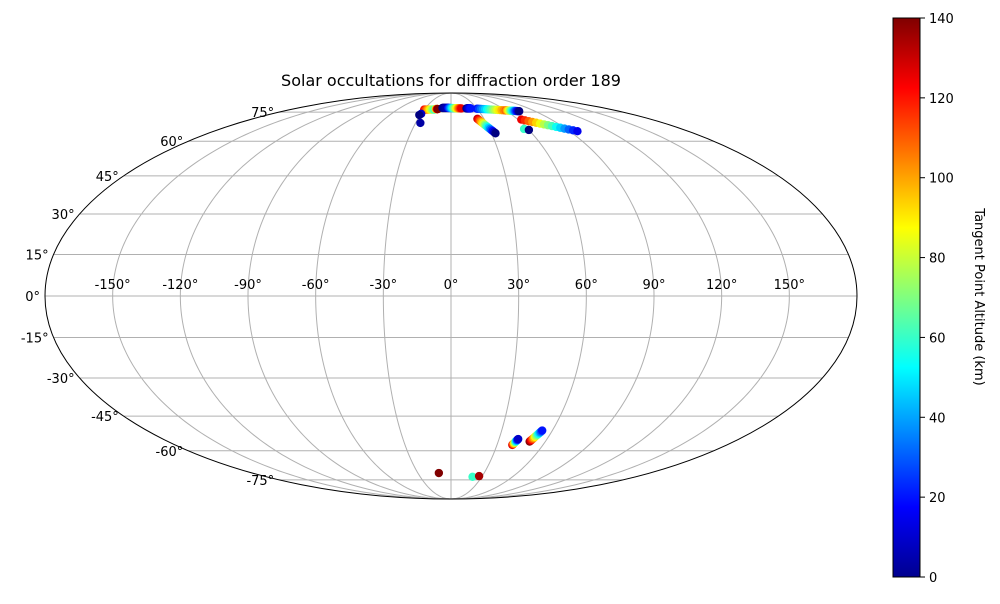 The height and width of the screenshot is (604, 1000). What do you see at coordinates (35, 339) in the screenshot?
I see `lat-tick-label: -15°` at bounding box center [35, 339].